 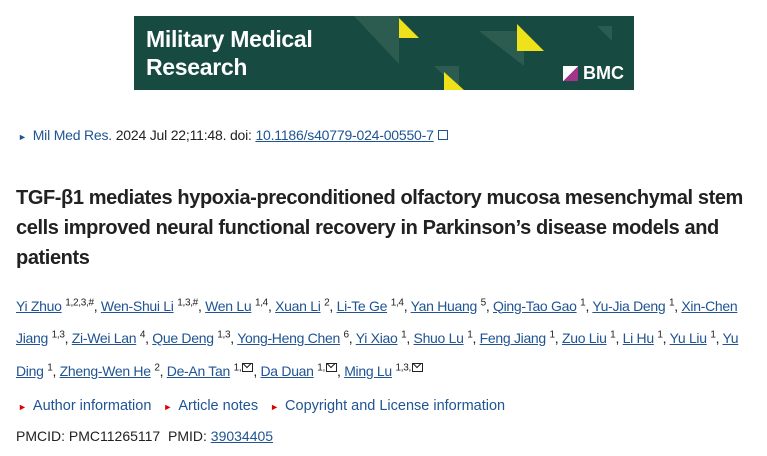 I want to click on citation-details: 2024 Jul 22;11:48. doi:, so click(x=184, y=135).